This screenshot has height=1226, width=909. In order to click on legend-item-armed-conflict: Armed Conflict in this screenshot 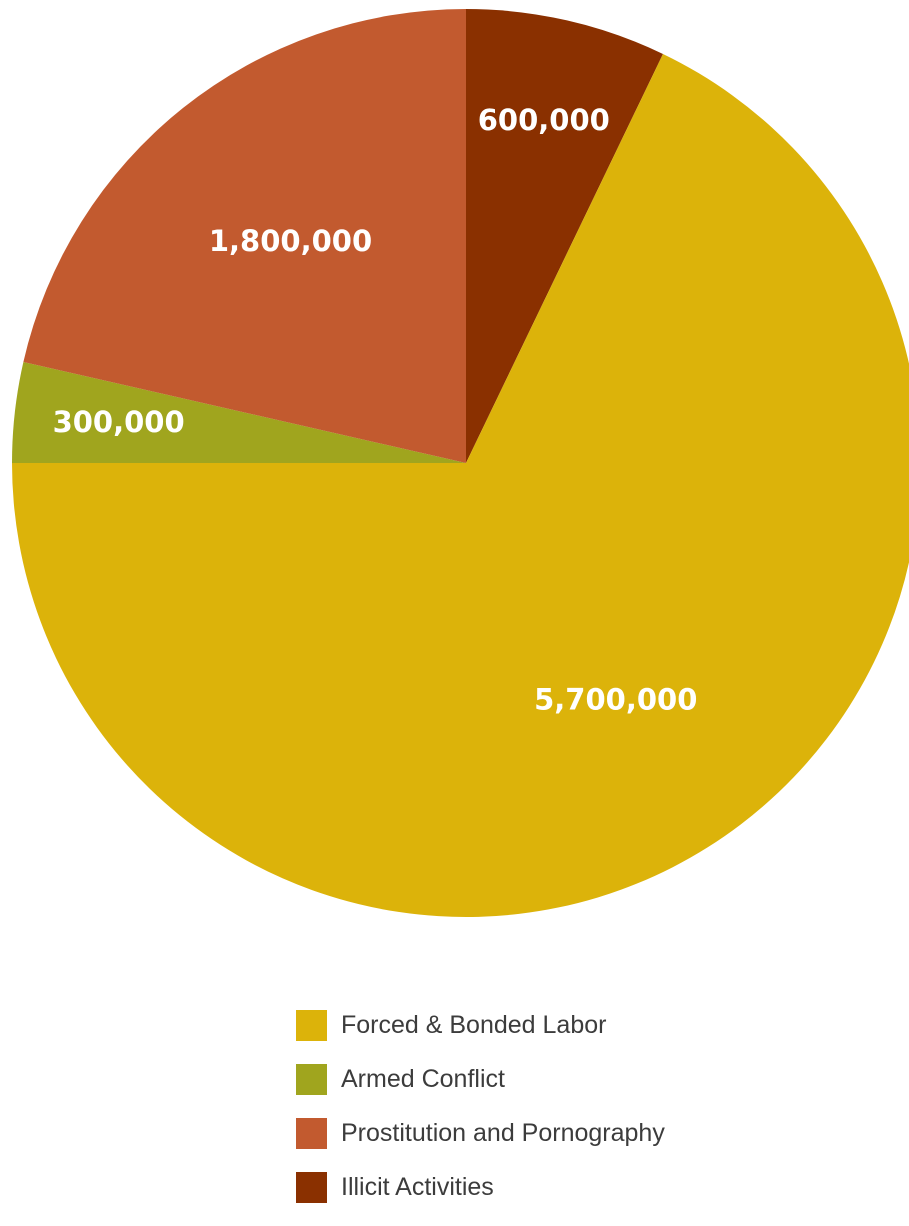, I will do `click(576, 1079)`.